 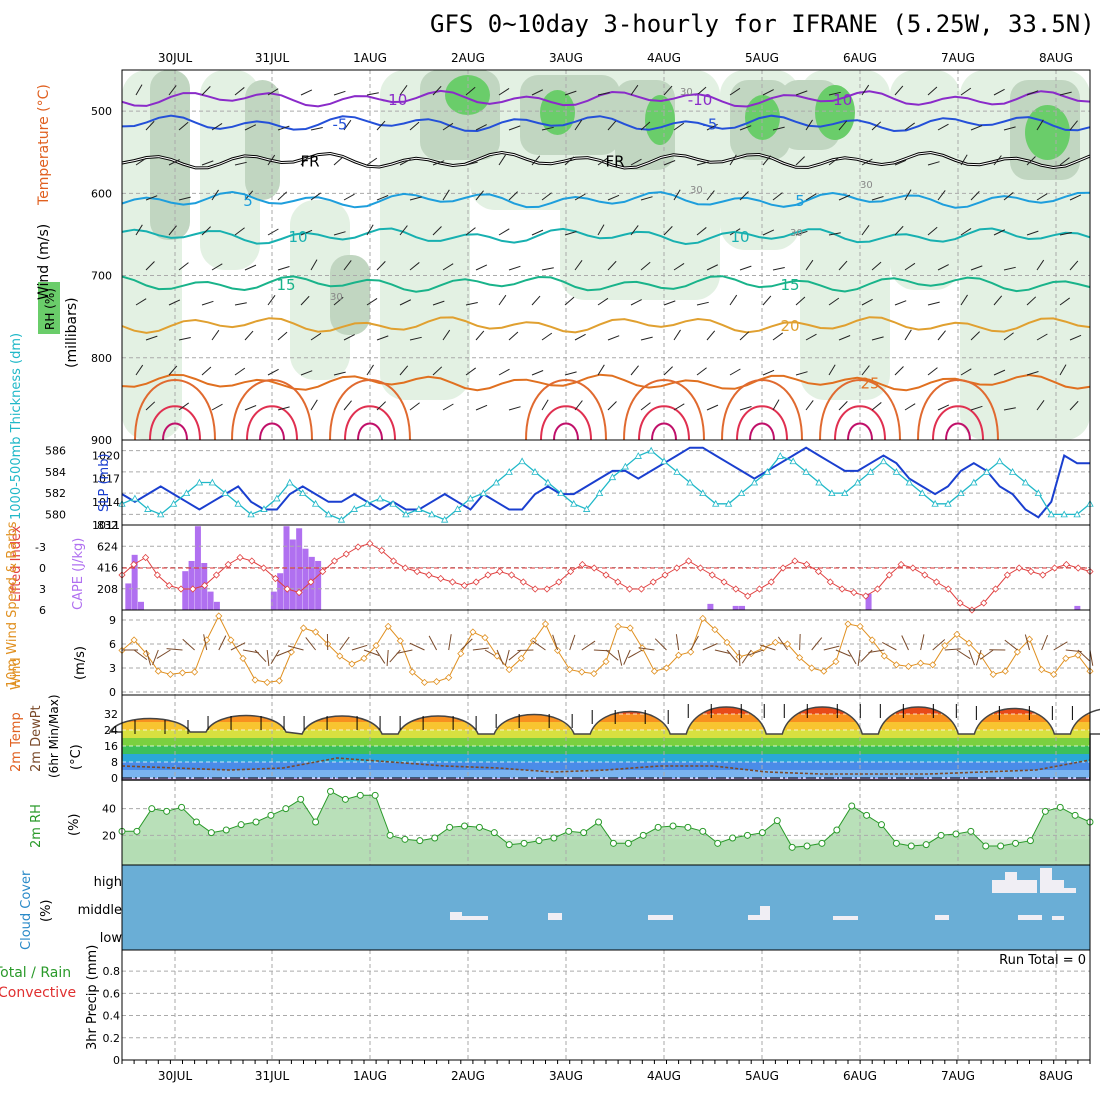 I want to click on cloud-level-label: high, so click(x=108, y=882).